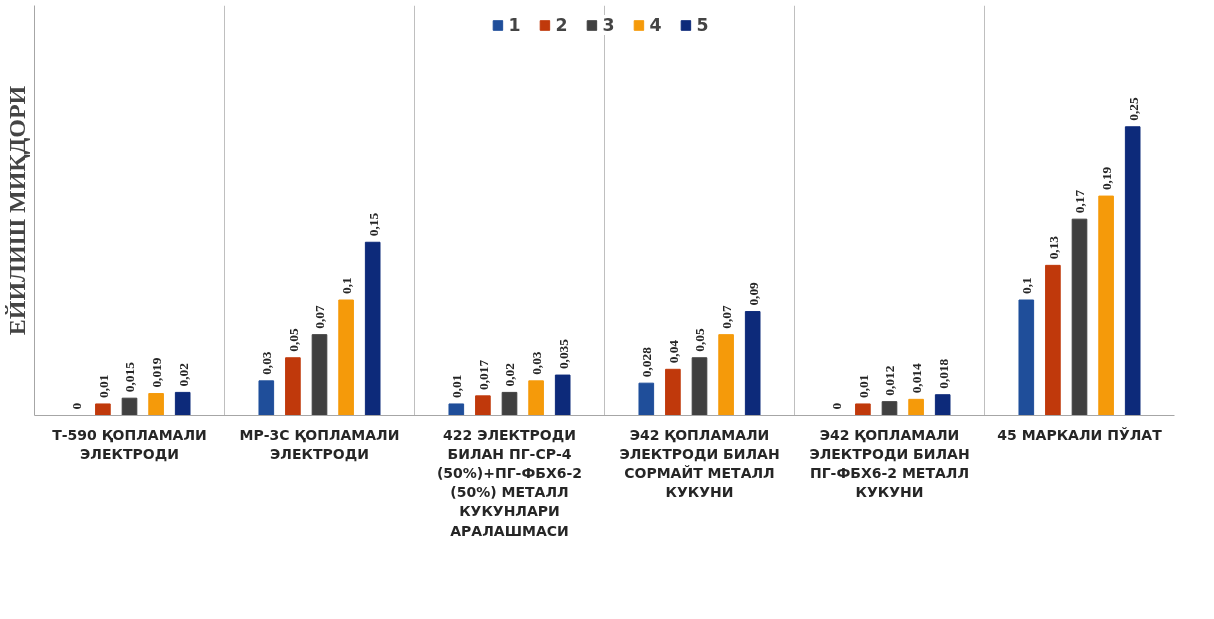  I want to click on data-label: 0,017, so click(483, 374).